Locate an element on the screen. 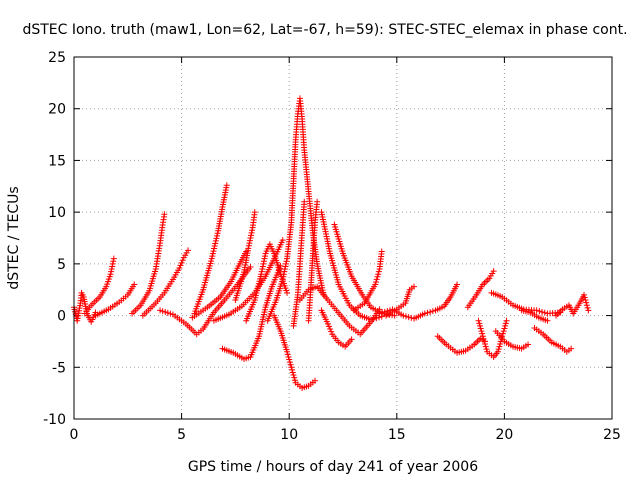  x-tick-label: 25 is located at coordinates (612, 435).